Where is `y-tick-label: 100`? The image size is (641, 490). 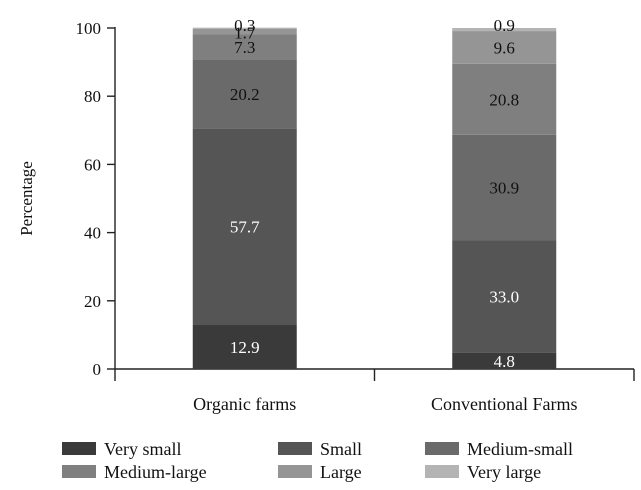 y-tick-label: 100 is located at coordinates (89, 28).